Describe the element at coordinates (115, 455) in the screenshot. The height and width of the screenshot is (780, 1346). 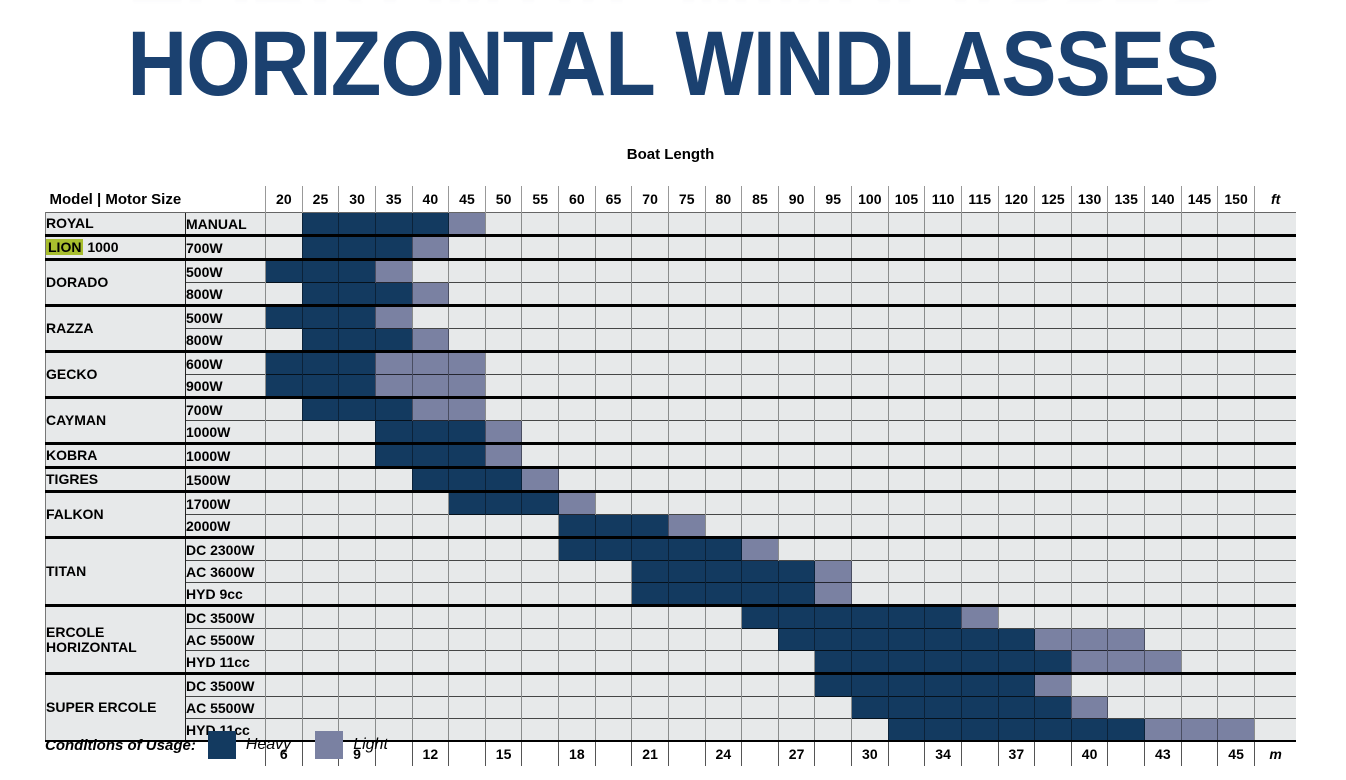
I see `model-label: KOBRA` at that location.